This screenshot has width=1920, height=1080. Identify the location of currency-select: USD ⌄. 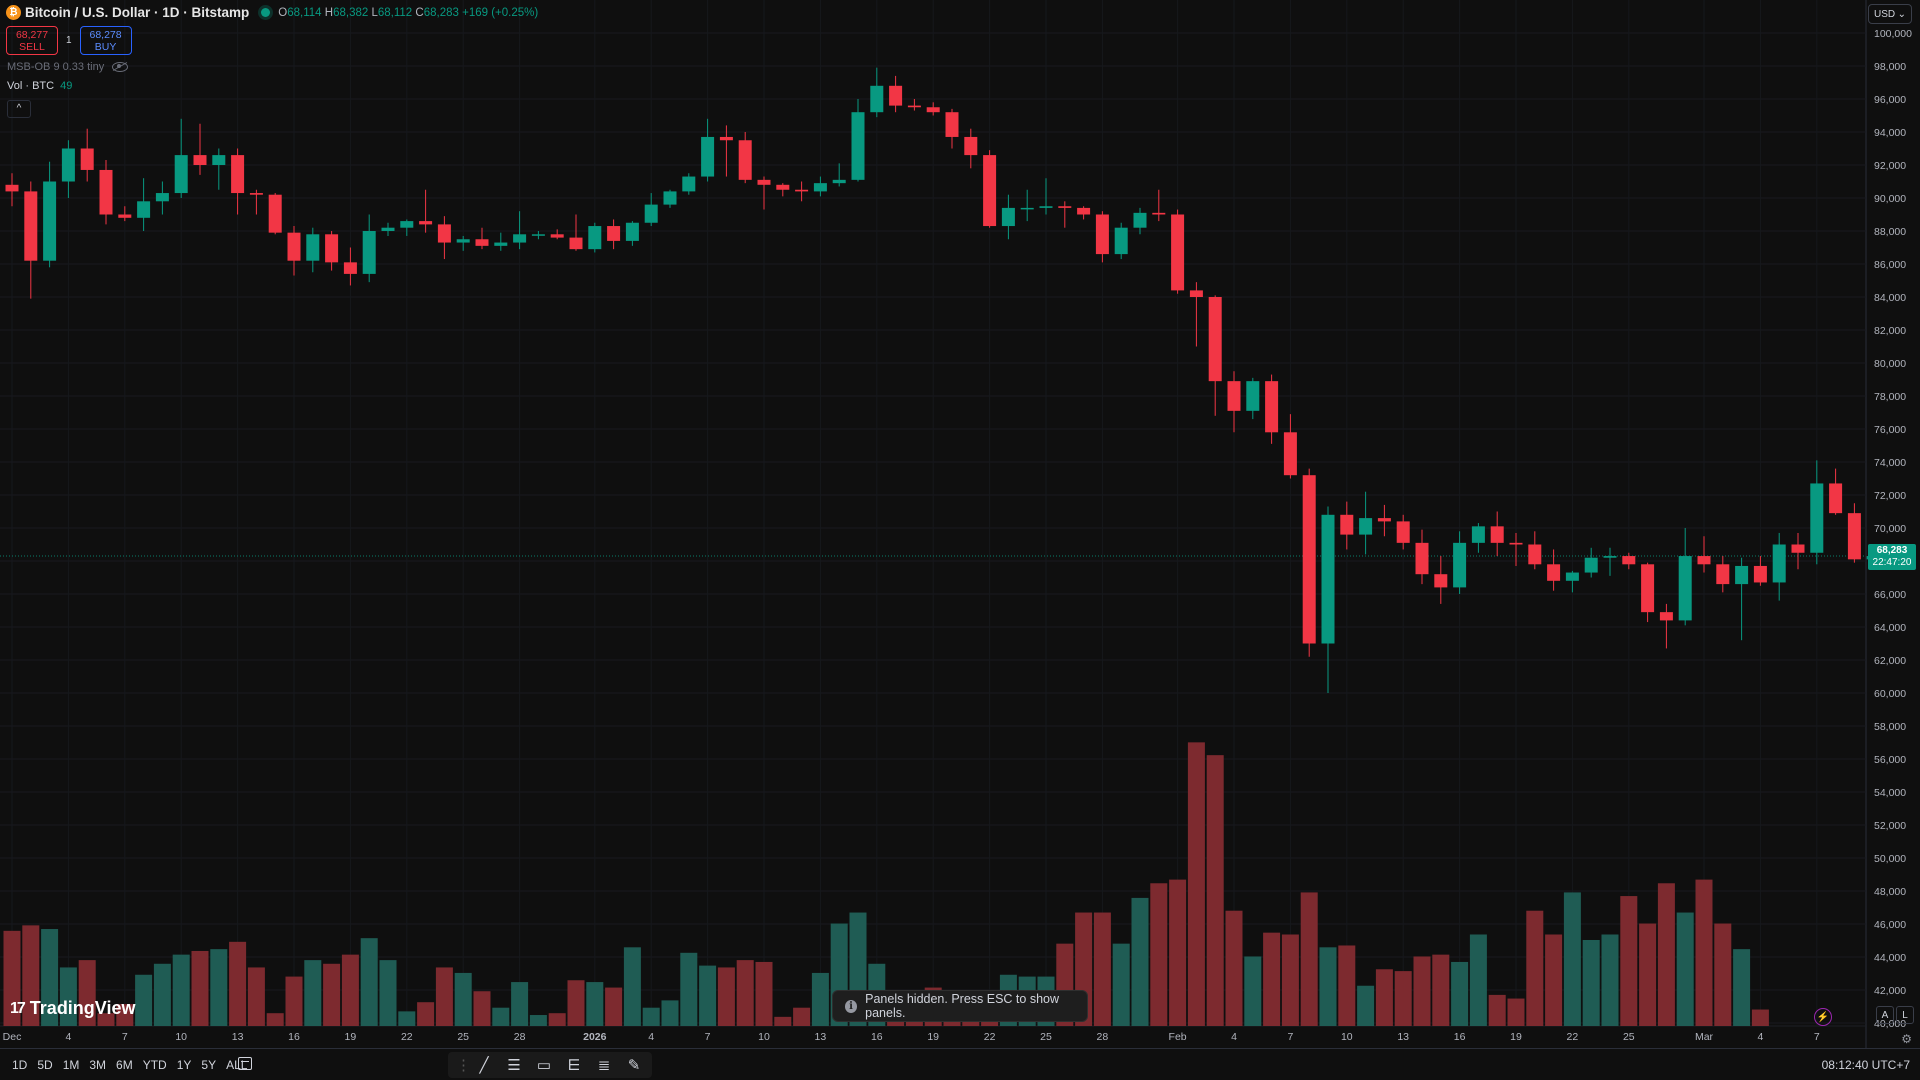
(1890, 14).